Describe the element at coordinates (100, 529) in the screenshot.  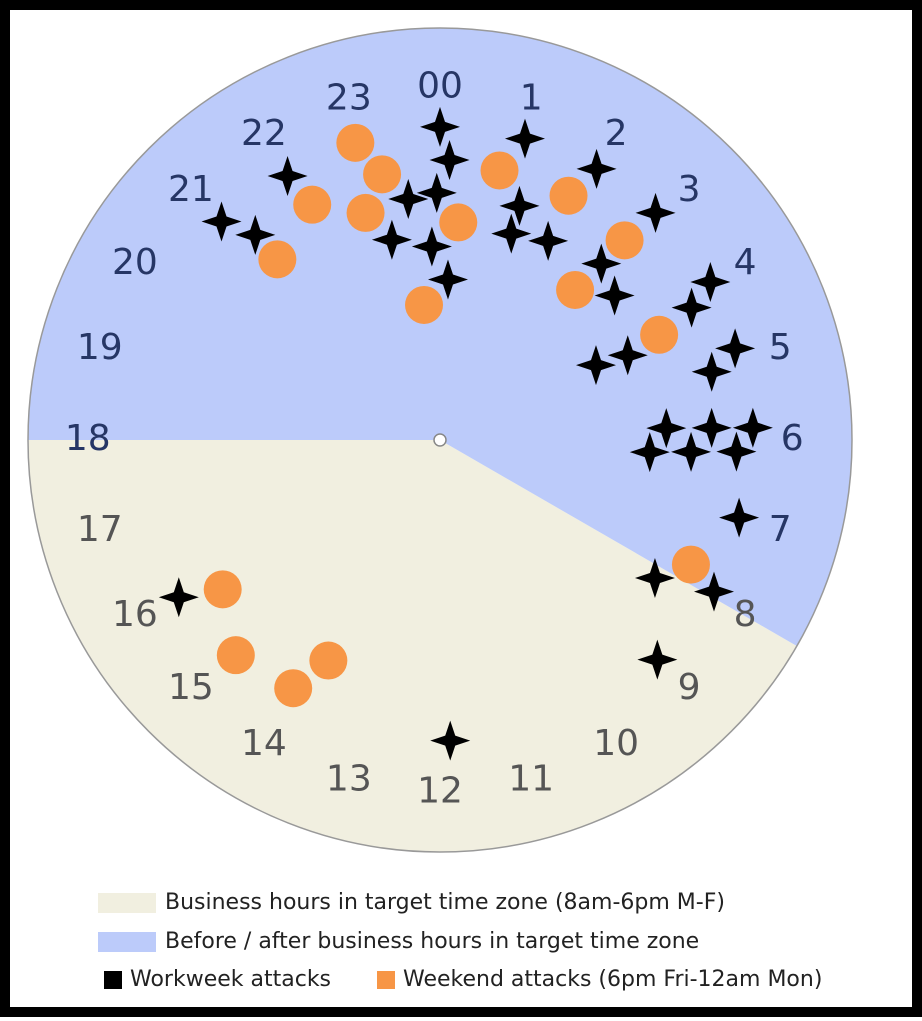
I see `hour-label: 17` at that location.